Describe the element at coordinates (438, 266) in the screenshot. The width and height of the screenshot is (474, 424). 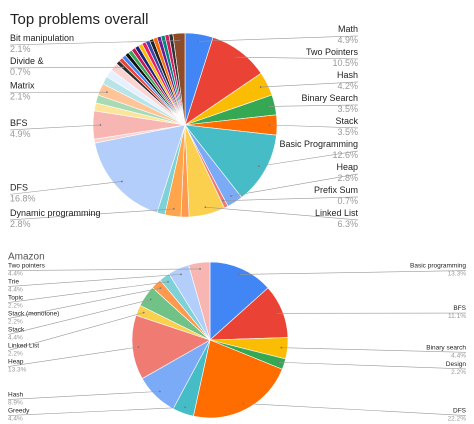
I see `slice-label: Basic programming` at that location.